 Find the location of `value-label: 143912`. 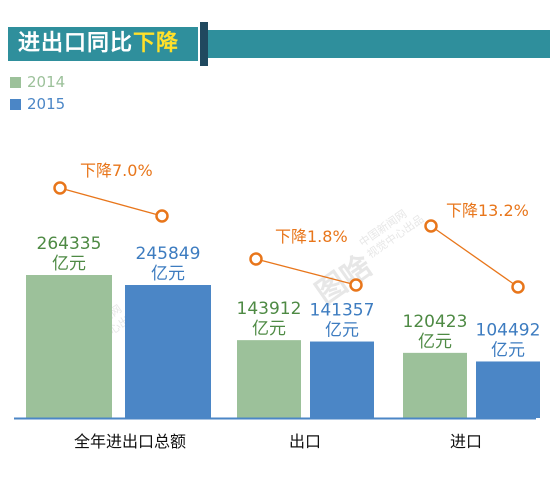

value-label: 143912 is located at coordinates (269, 309).